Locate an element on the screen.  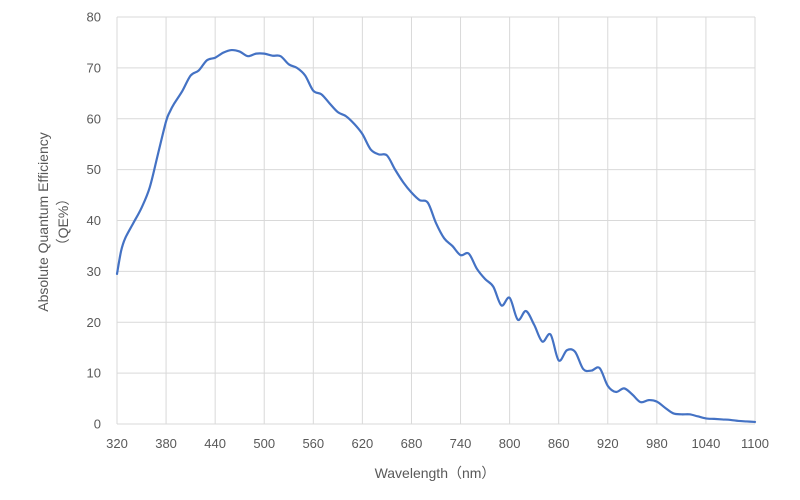
y-axis-title-line1: Absolute Quantum Efficiency is located at coordinates (43, 222).